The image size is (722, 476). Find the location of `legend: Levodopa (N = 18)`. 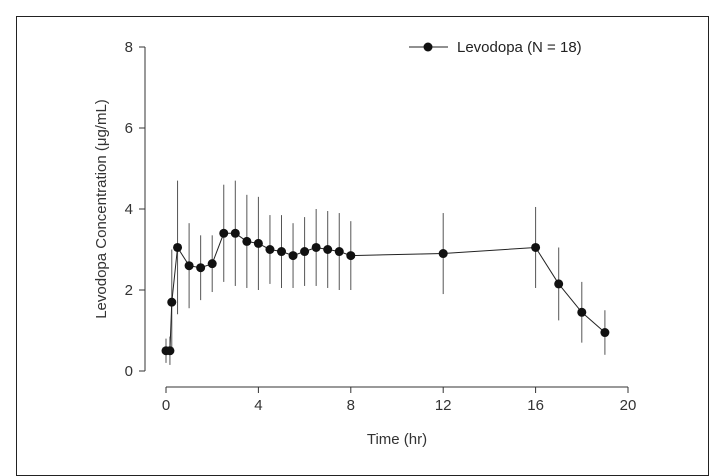

legend: Levodopa (N = 18) is located at coordinates (495, 47).